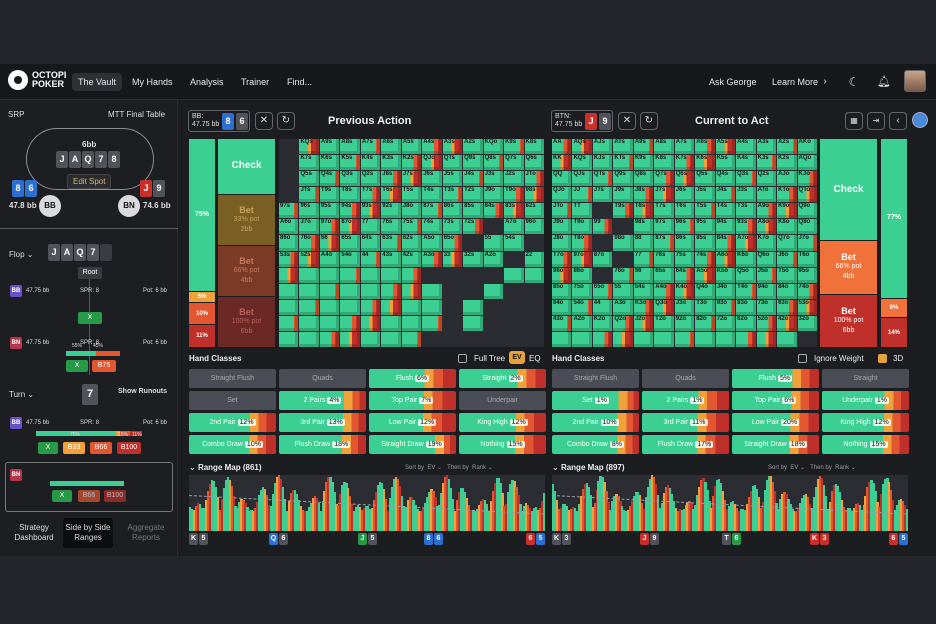 Image resolution: width=936 pixels, height=624 pixels. I want to click on range-cell: K9s, so click(514, 147).